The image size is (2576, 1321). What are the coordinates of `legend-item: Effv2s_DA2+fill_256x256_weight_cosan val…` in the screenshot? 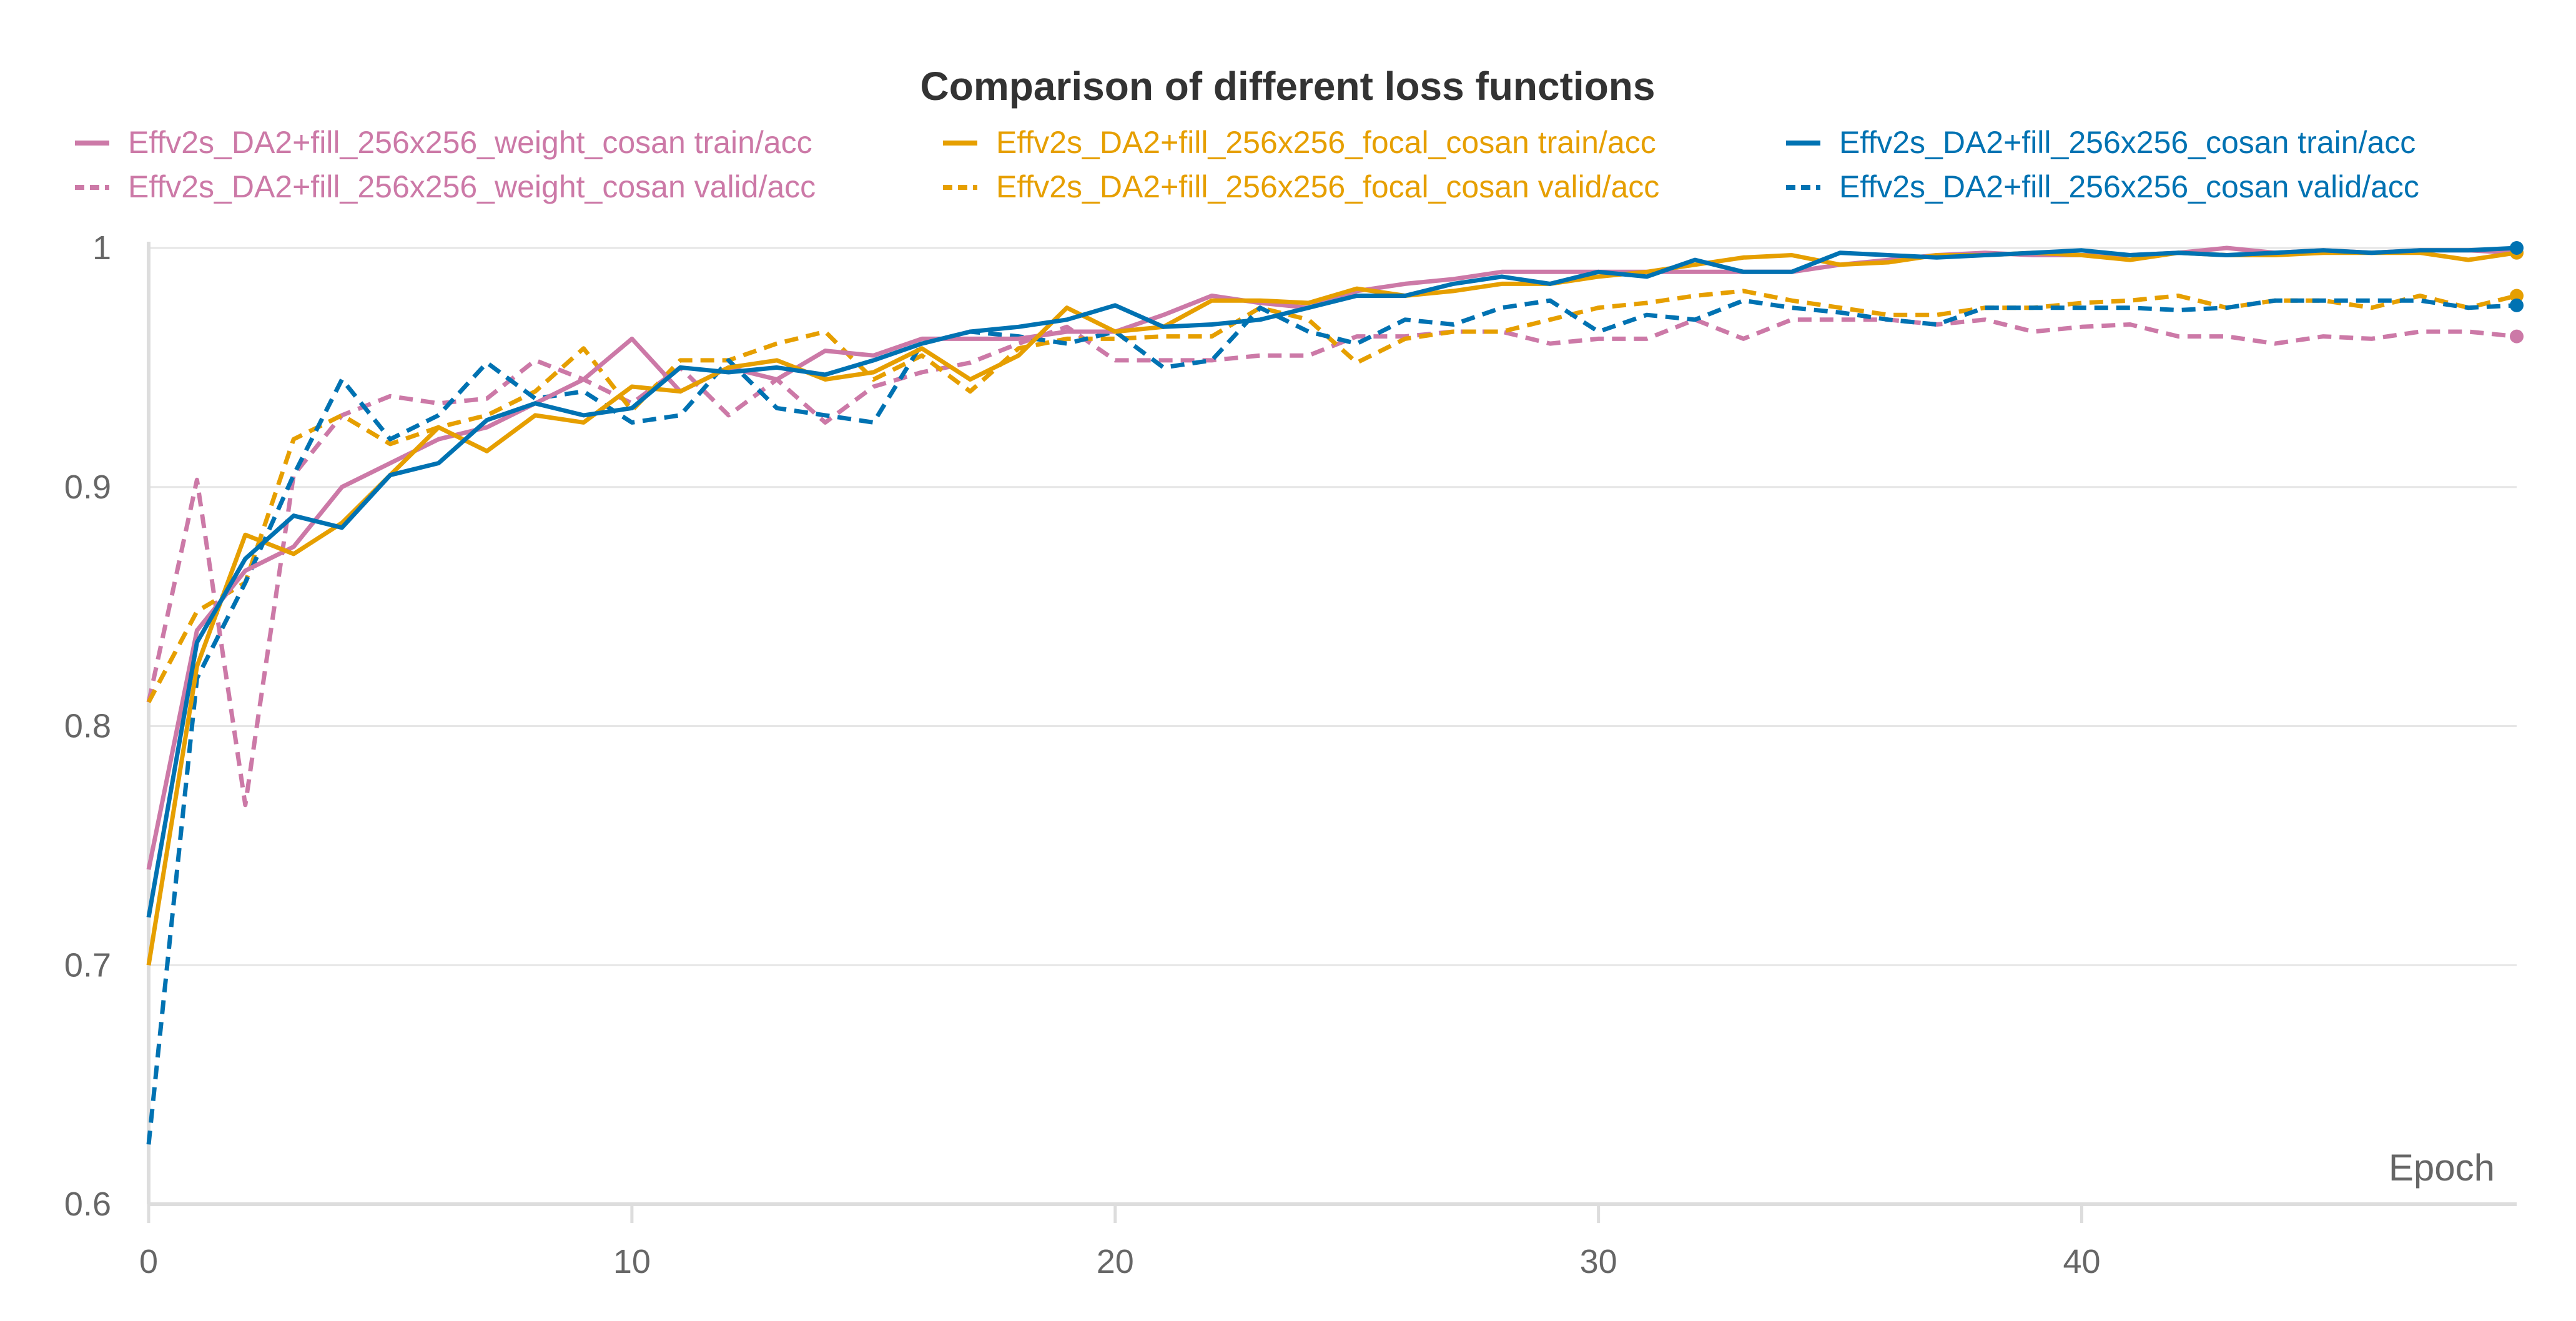 It's located at (445, 186).